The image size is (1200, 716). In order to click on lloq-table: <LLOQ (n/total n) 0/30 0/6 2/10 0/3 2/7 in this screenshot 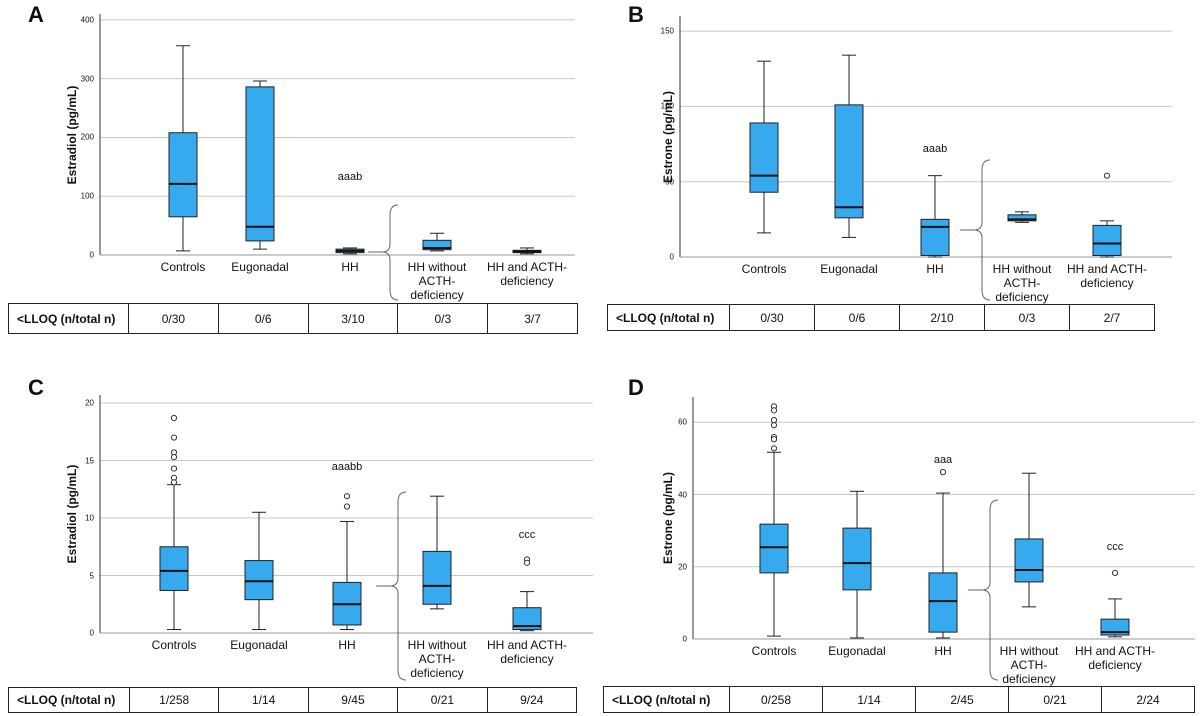, I will do `click(881, 317)`.